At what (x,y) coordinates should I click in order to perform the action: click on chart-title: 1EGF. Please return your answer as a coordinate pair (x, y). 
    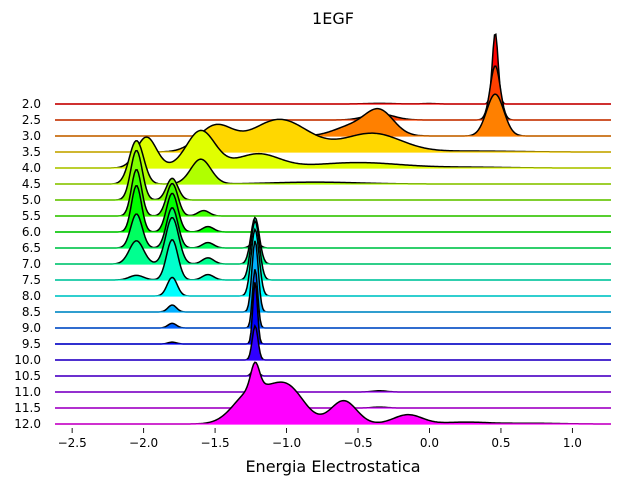
    Looking at the image, I should click on (333, 18).